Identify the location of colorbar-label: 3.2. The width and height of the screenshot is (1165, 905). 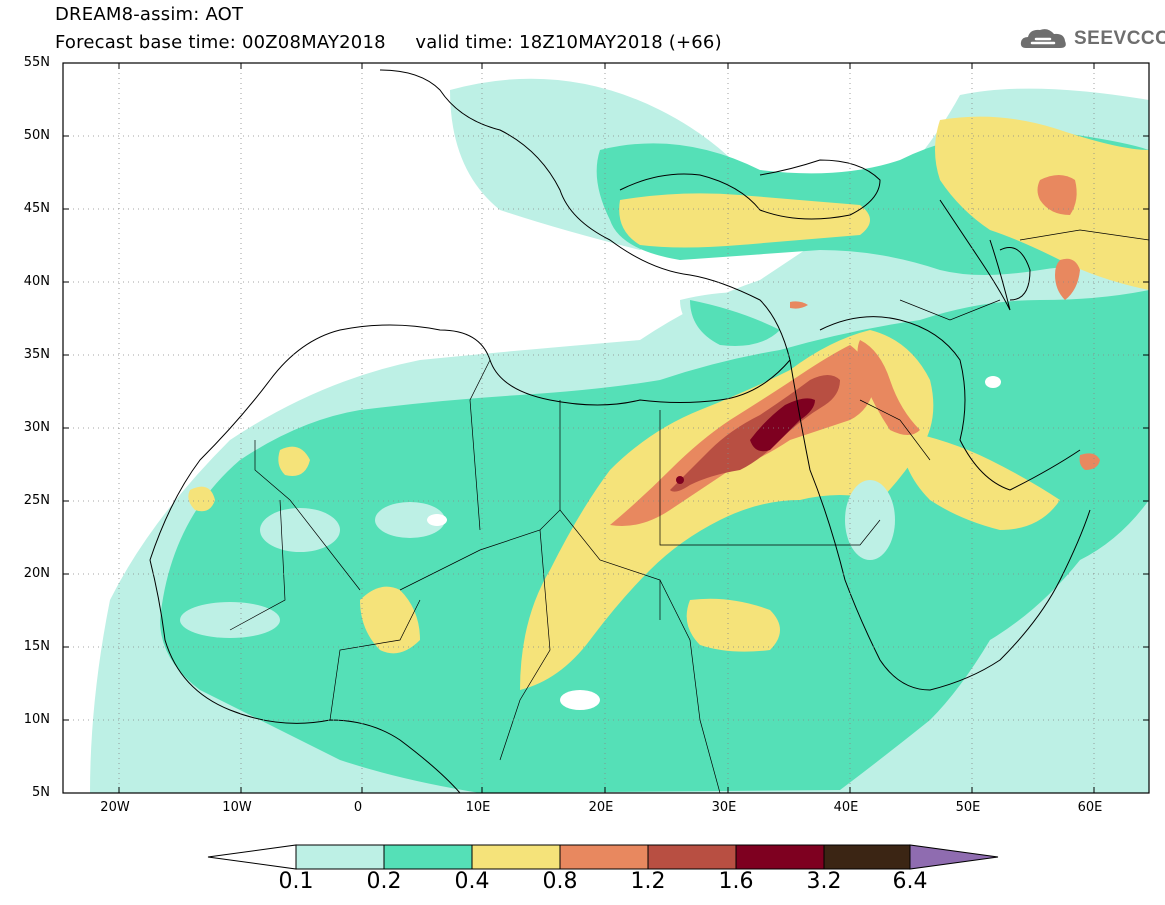
(824, 881).